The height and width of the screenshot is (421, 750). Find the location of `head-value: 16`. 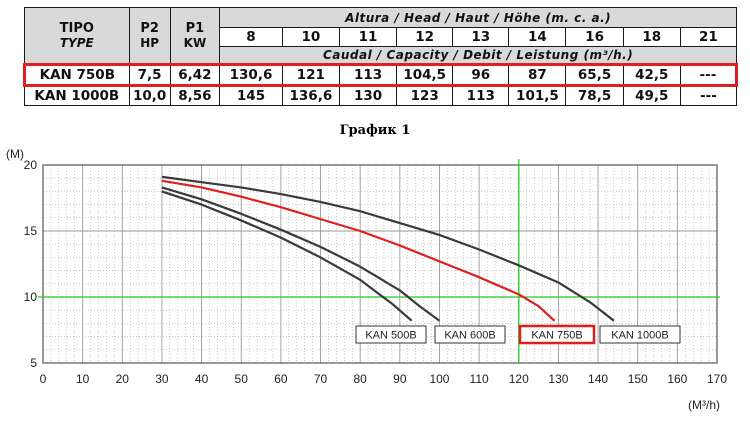

head-value: 16 is located at coordinates (594, 37).